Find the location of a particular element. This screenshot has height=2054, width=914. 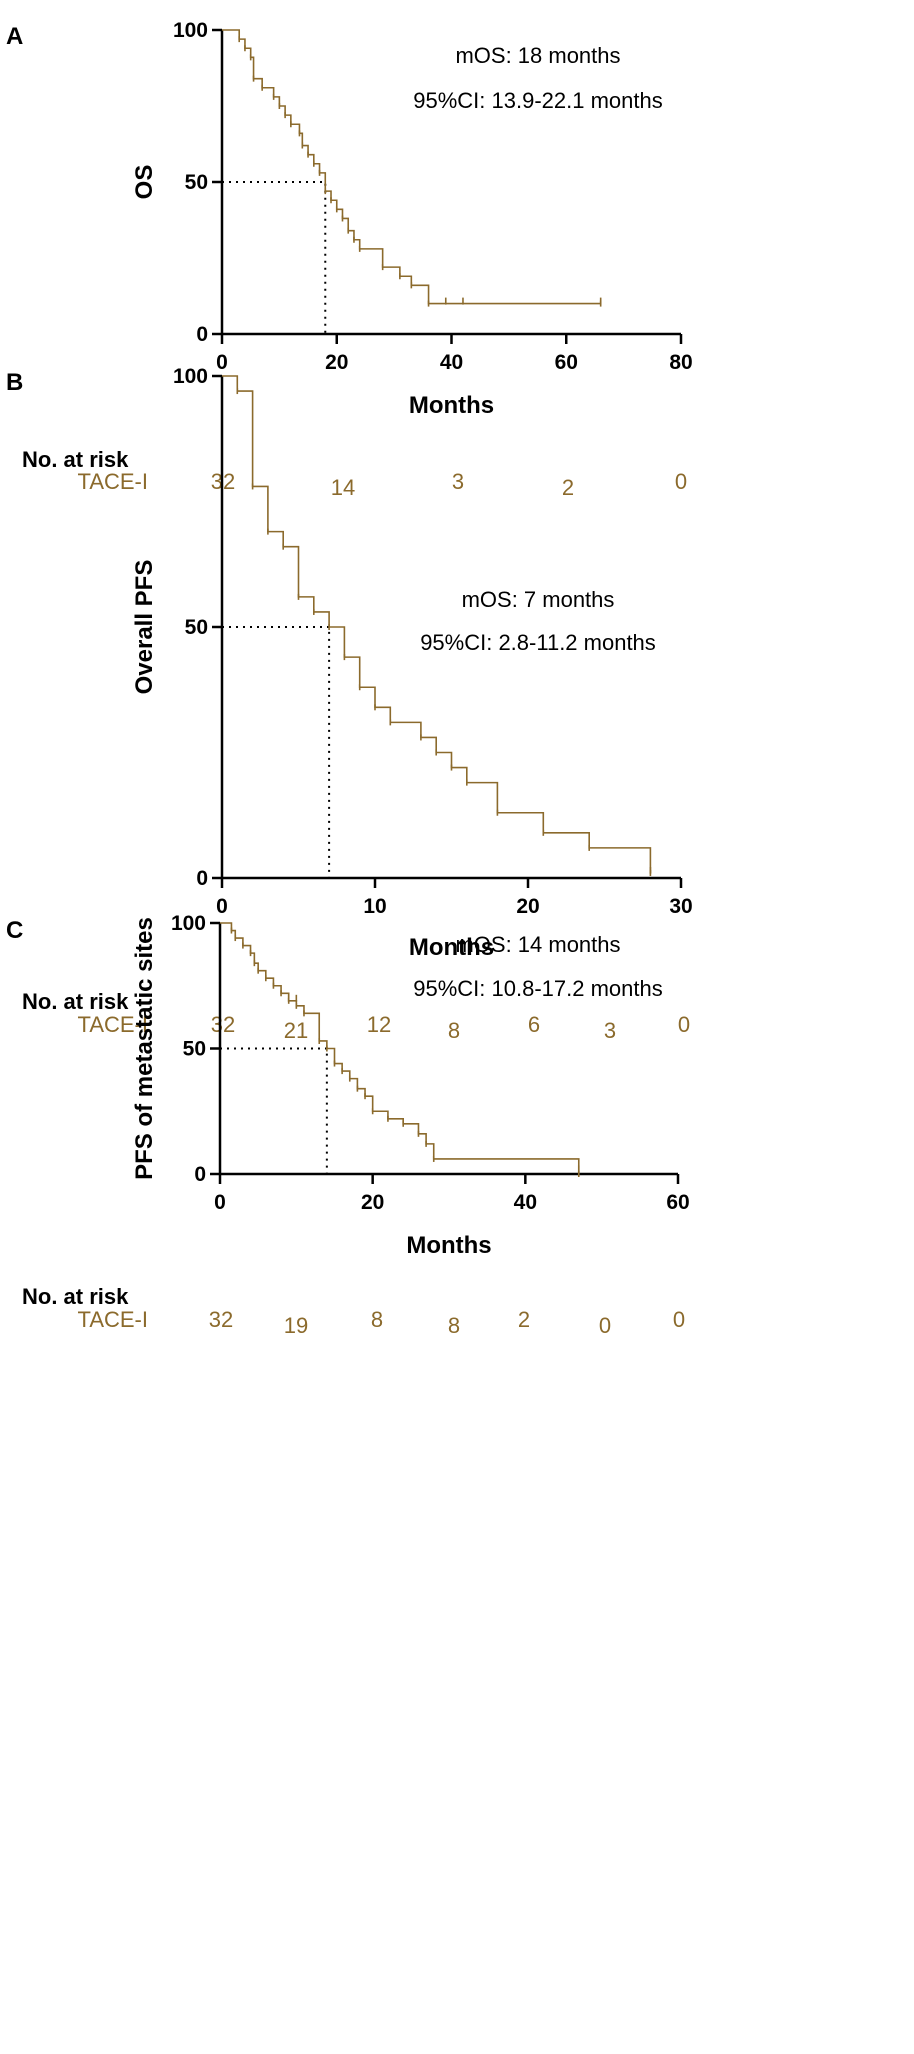

panel-b-risk-count: 21 is located at coordinates (296, 1030).